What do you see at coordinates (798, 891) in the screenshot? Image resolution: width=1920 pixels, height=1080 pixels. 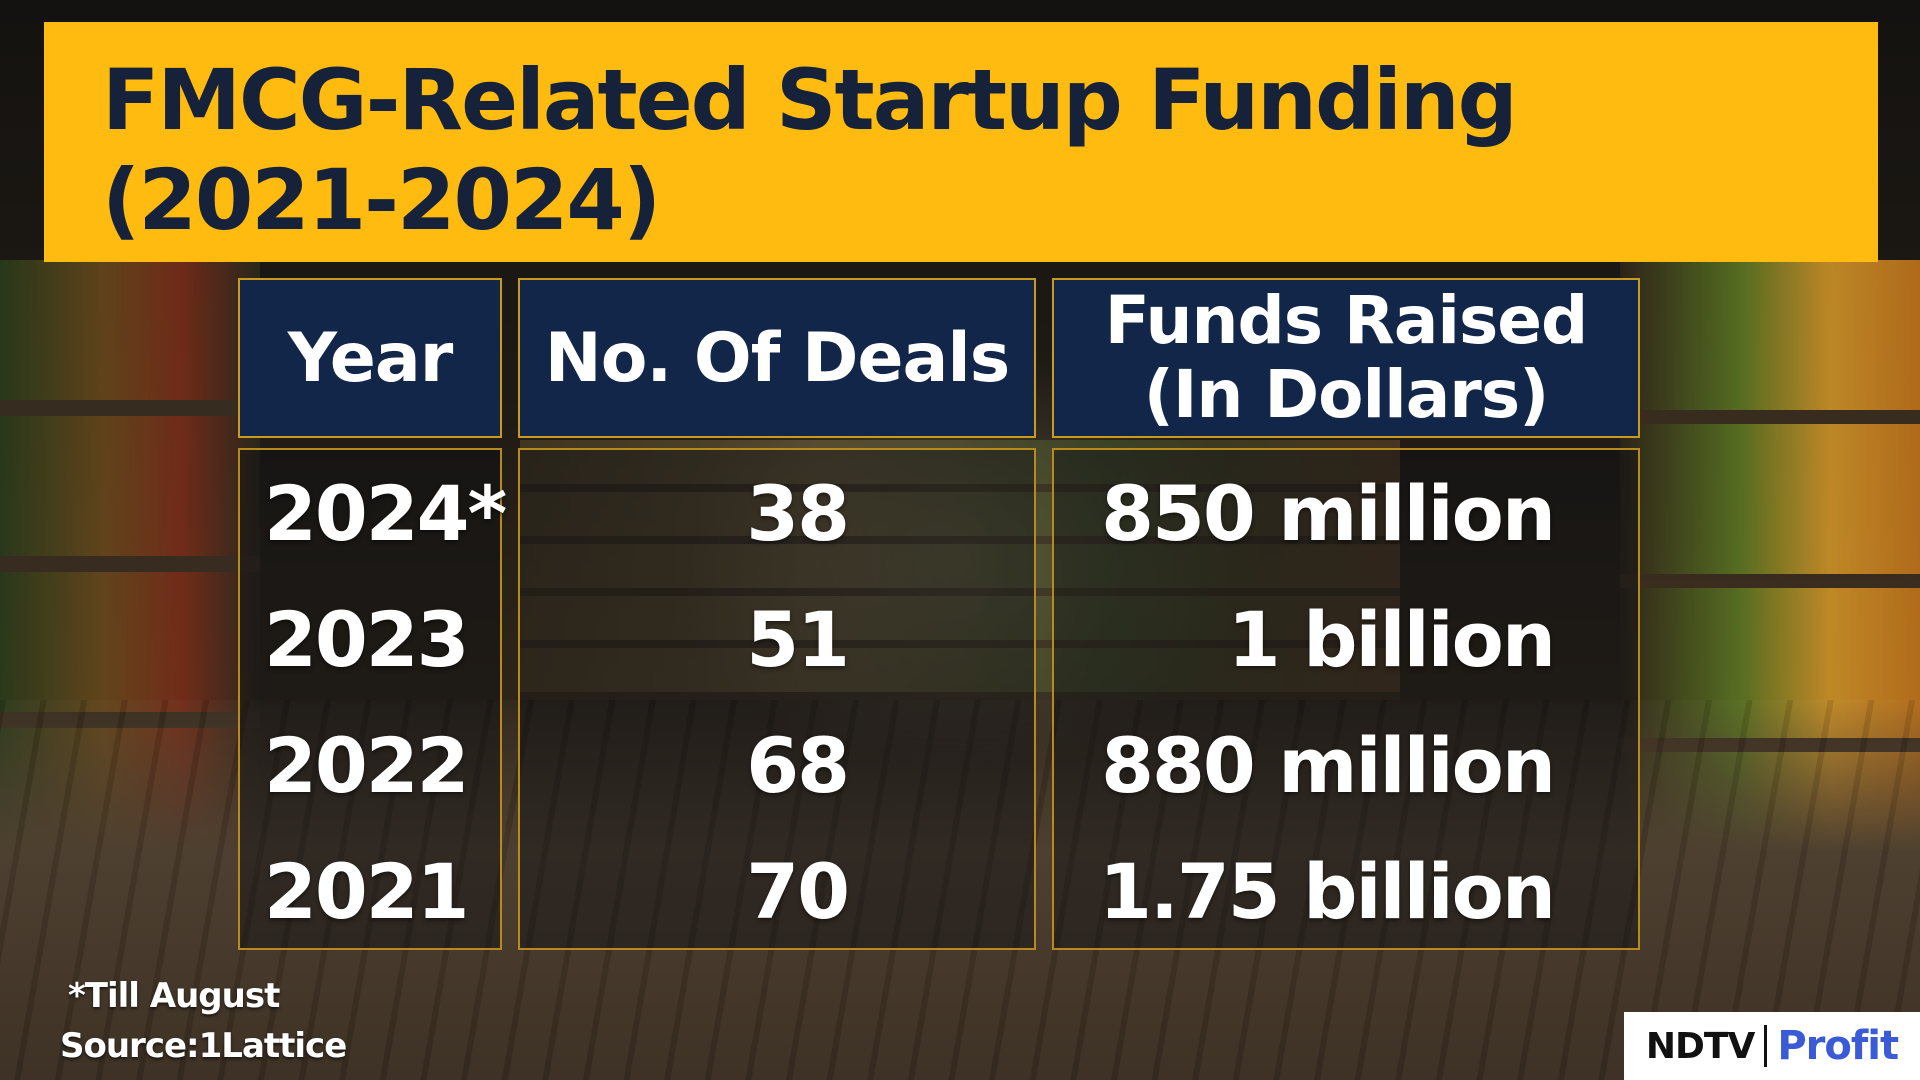 I see `cell-deals-2021: 70` at bounding box center [798, 891].